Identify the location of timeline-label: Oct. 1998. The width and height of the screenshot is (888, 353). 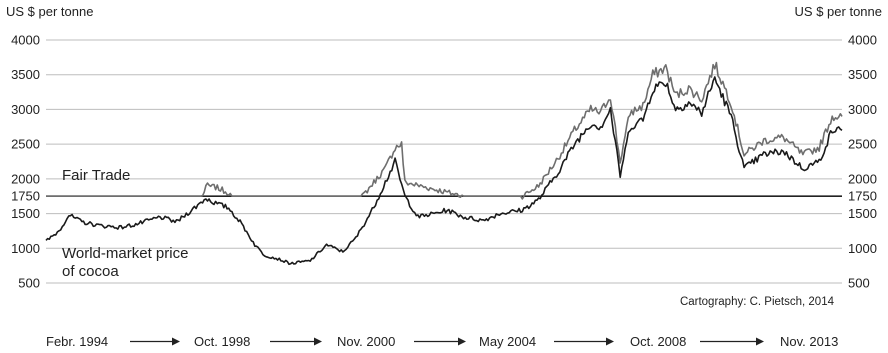
(222, 341).